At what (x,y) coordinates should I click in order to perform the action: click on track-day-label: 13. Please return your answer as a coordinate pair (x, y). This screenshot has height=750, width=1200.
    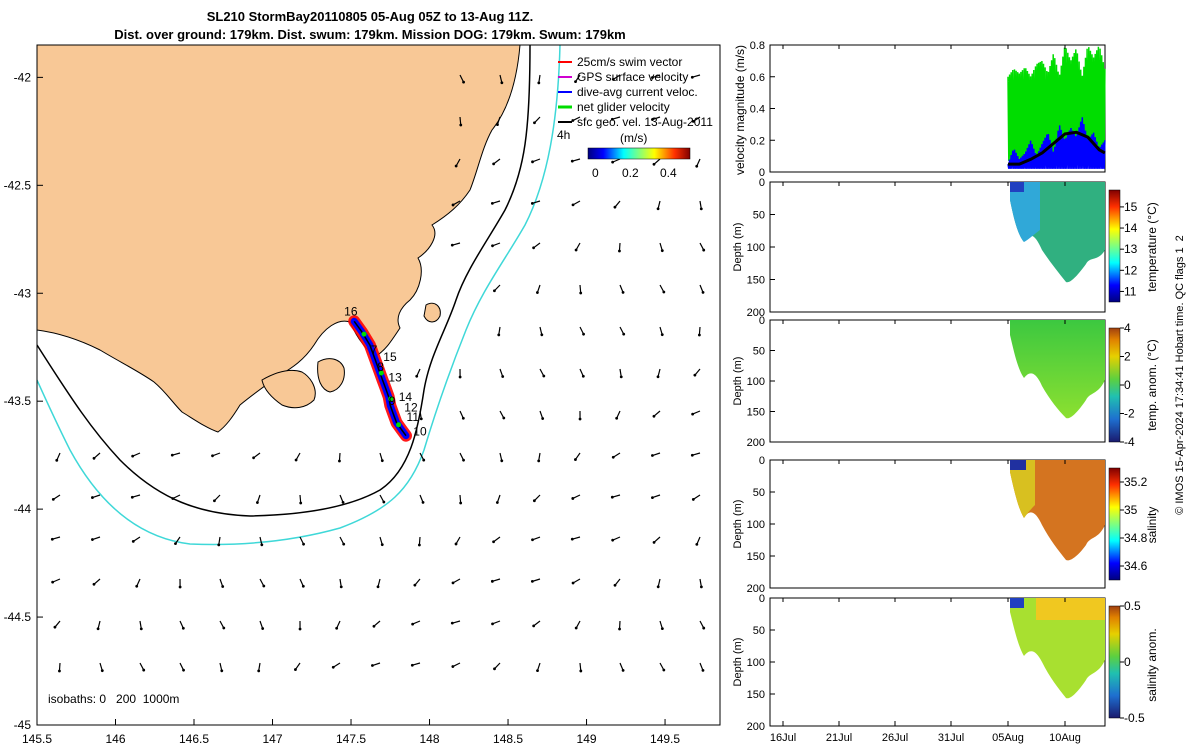
    Looking at the image, I should click on (395, 378).